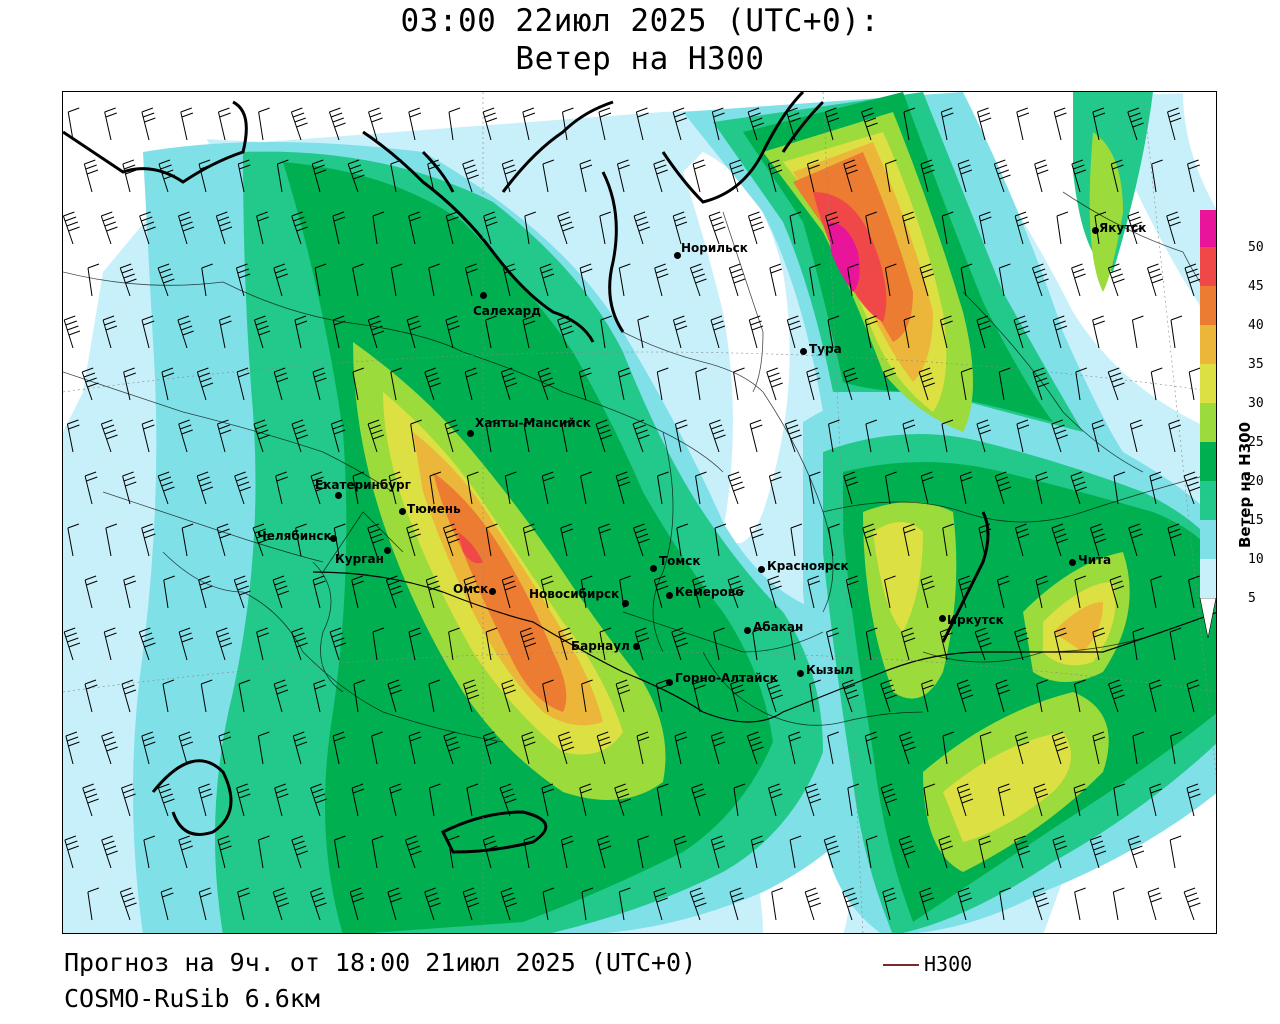 This screenshot has width=1280, height=1024. I want to click on city-label-kyzyl: Кызыл, so click(830, 670).